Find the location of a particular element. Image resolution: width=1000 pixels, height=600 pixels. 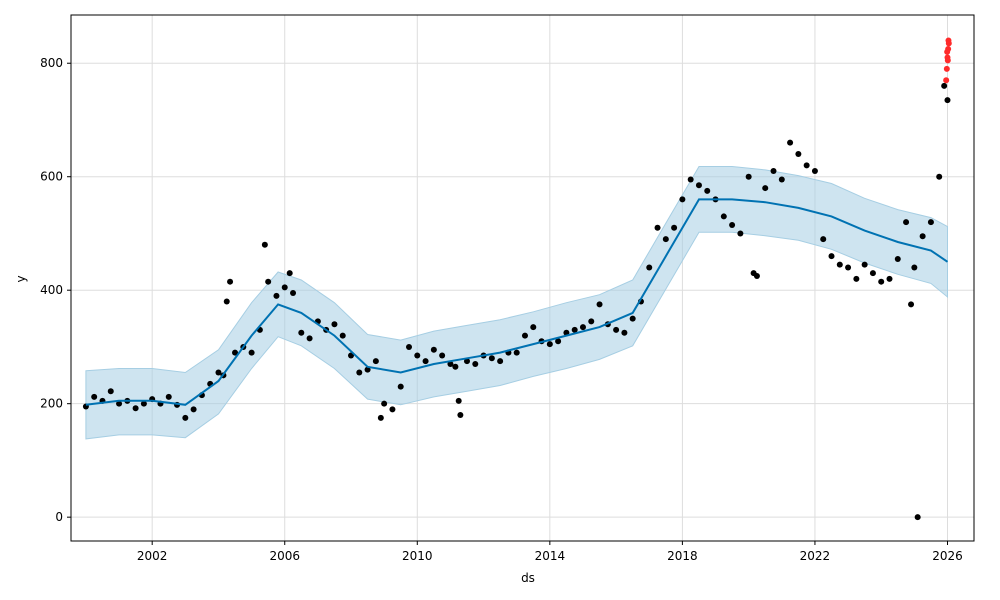

x-tick-label: 2002 is located at coordinates (152, 556).